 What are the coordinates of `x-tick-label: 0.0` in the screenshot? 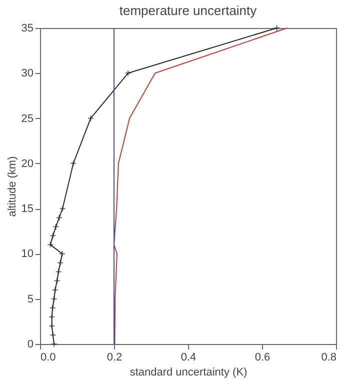 It's located at (48, 358).